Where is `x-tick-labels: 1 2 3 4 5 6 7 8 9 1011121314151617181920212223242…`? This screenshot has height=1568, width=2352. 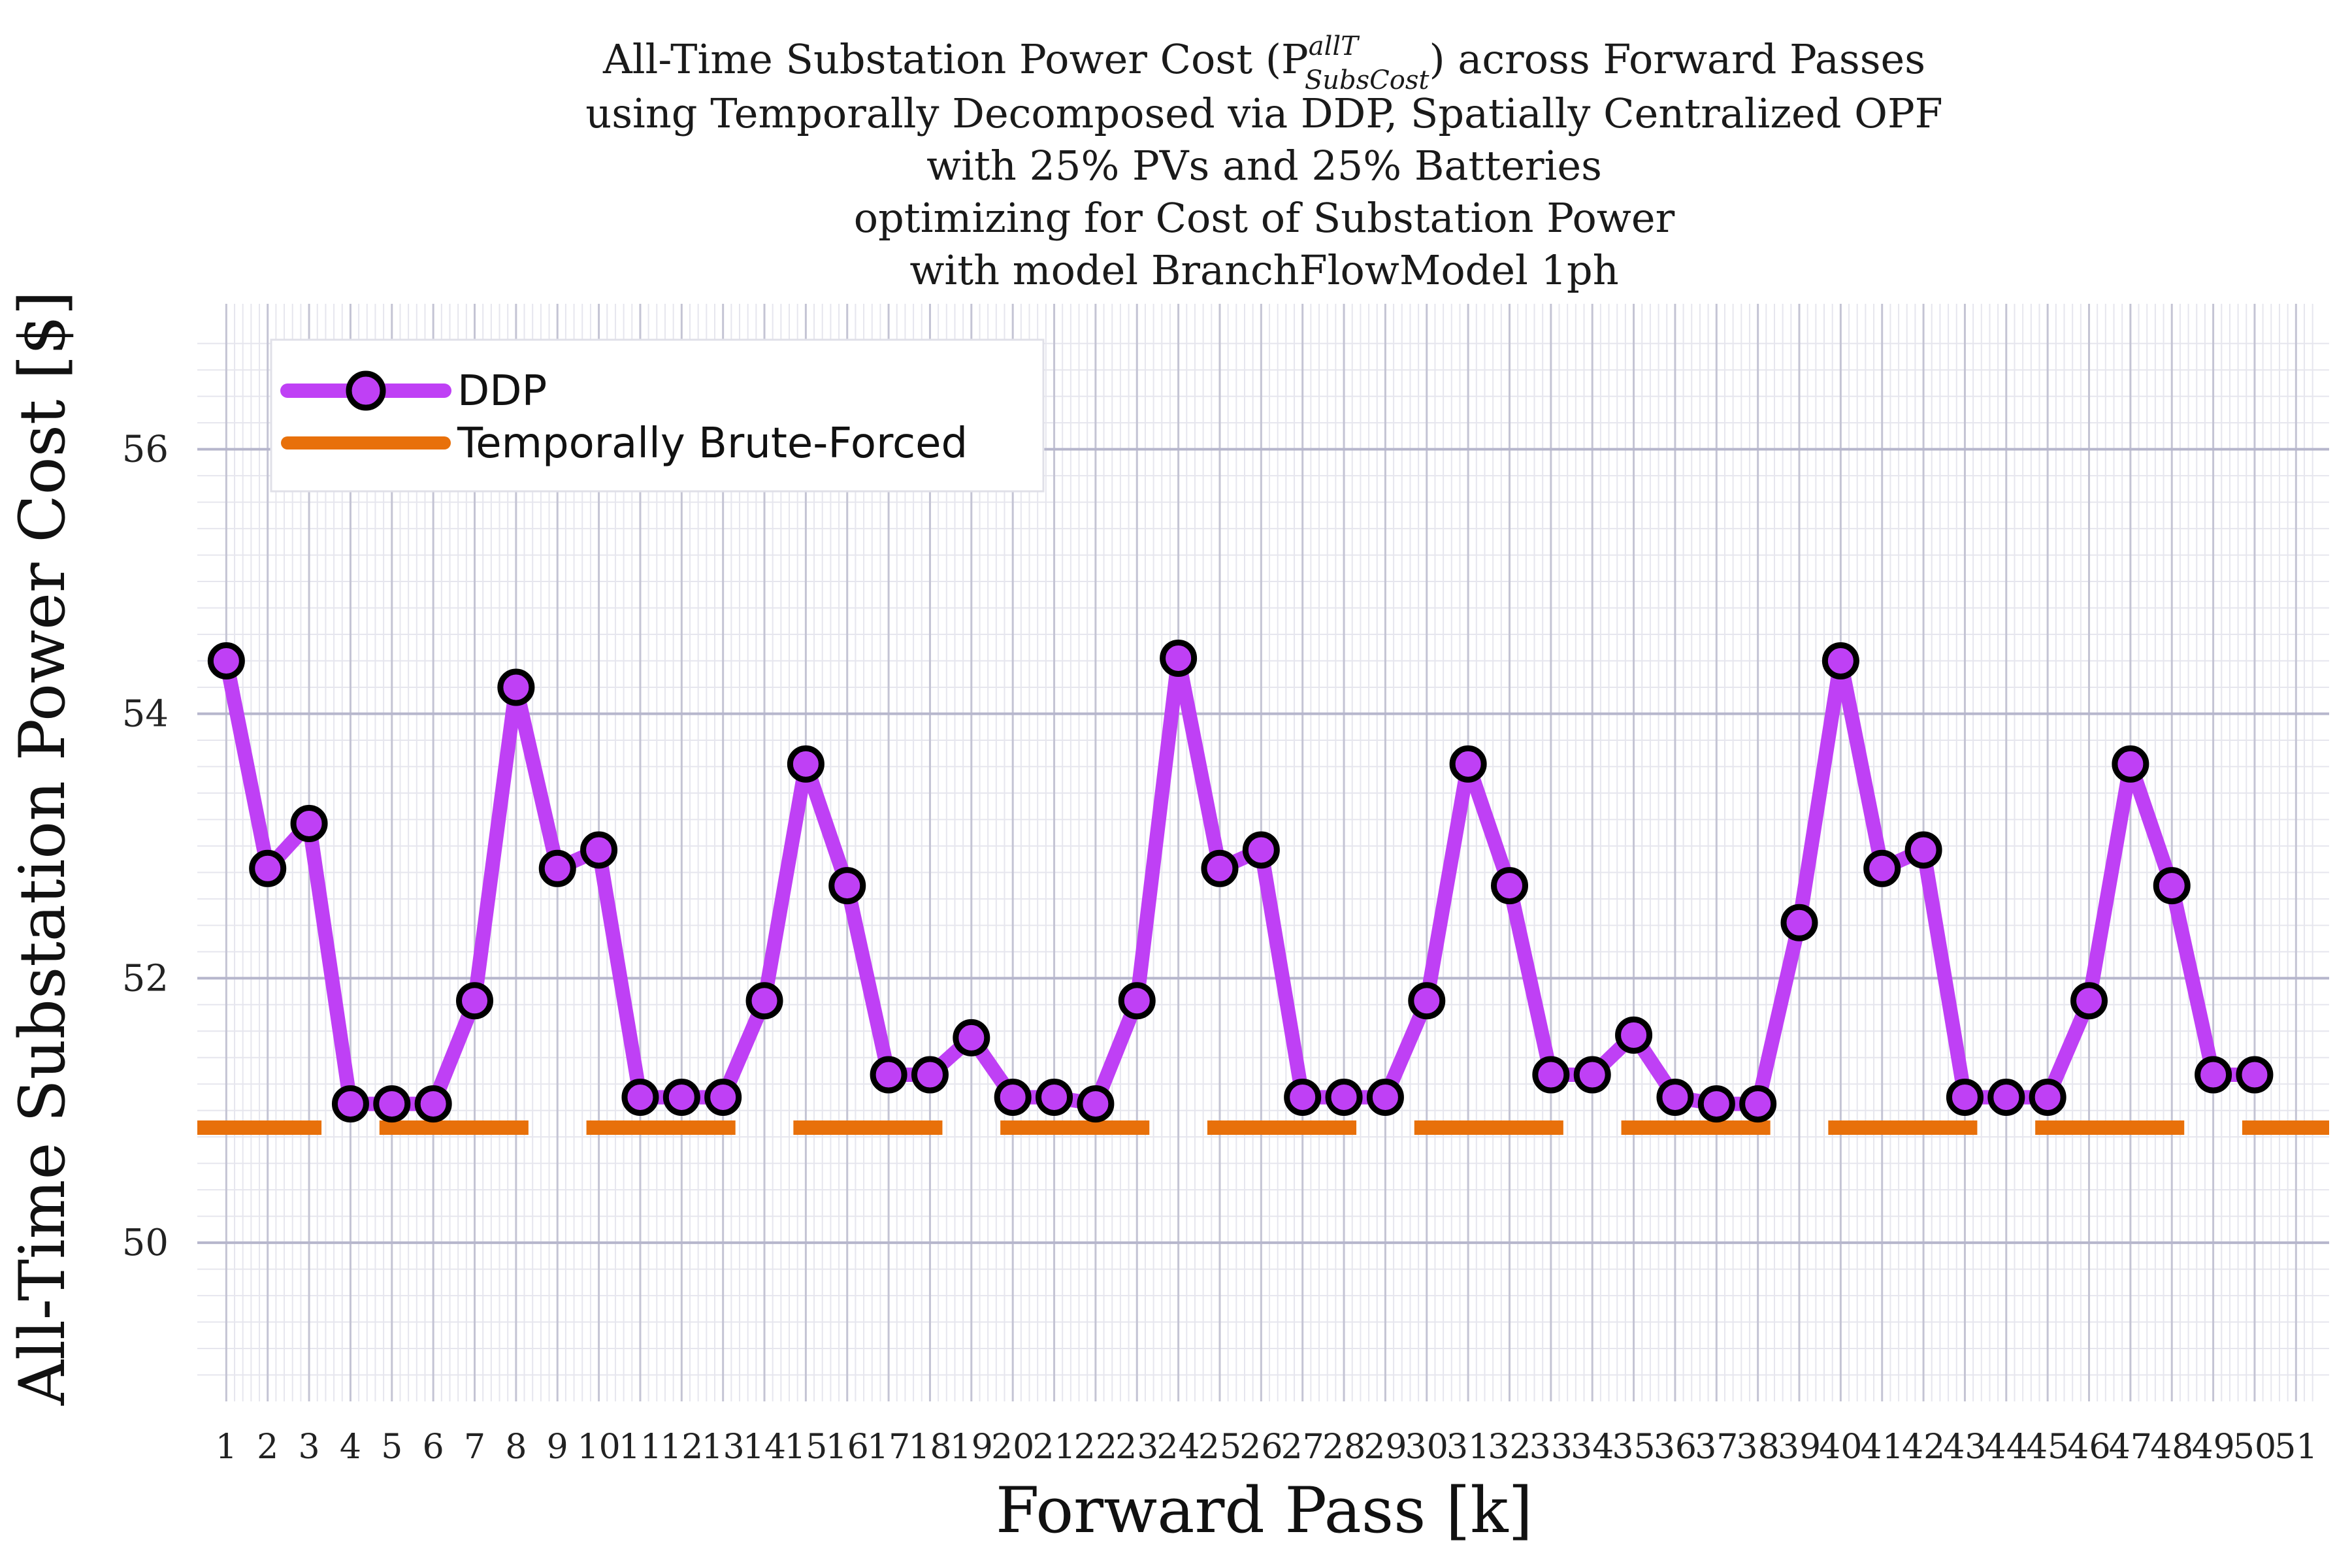
x-tick-labels: 1 2 3 4 5 6 7 8 9 1011121314151617181920212223242… is located at coordinates (1267, 1447).